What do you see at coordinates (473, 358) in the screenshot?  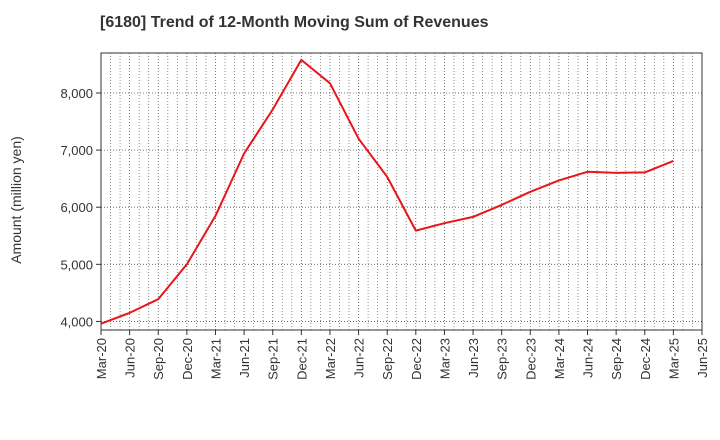 I see `x-tick-label: Jun-23` at bounding box center [473, 358].